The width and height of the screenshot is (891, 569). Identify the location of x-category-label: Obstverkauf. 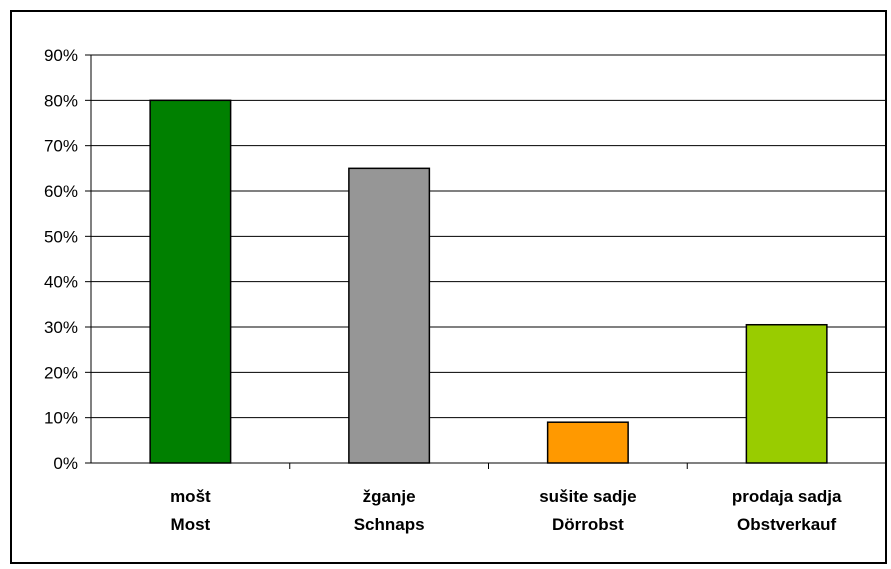
(787, 524).